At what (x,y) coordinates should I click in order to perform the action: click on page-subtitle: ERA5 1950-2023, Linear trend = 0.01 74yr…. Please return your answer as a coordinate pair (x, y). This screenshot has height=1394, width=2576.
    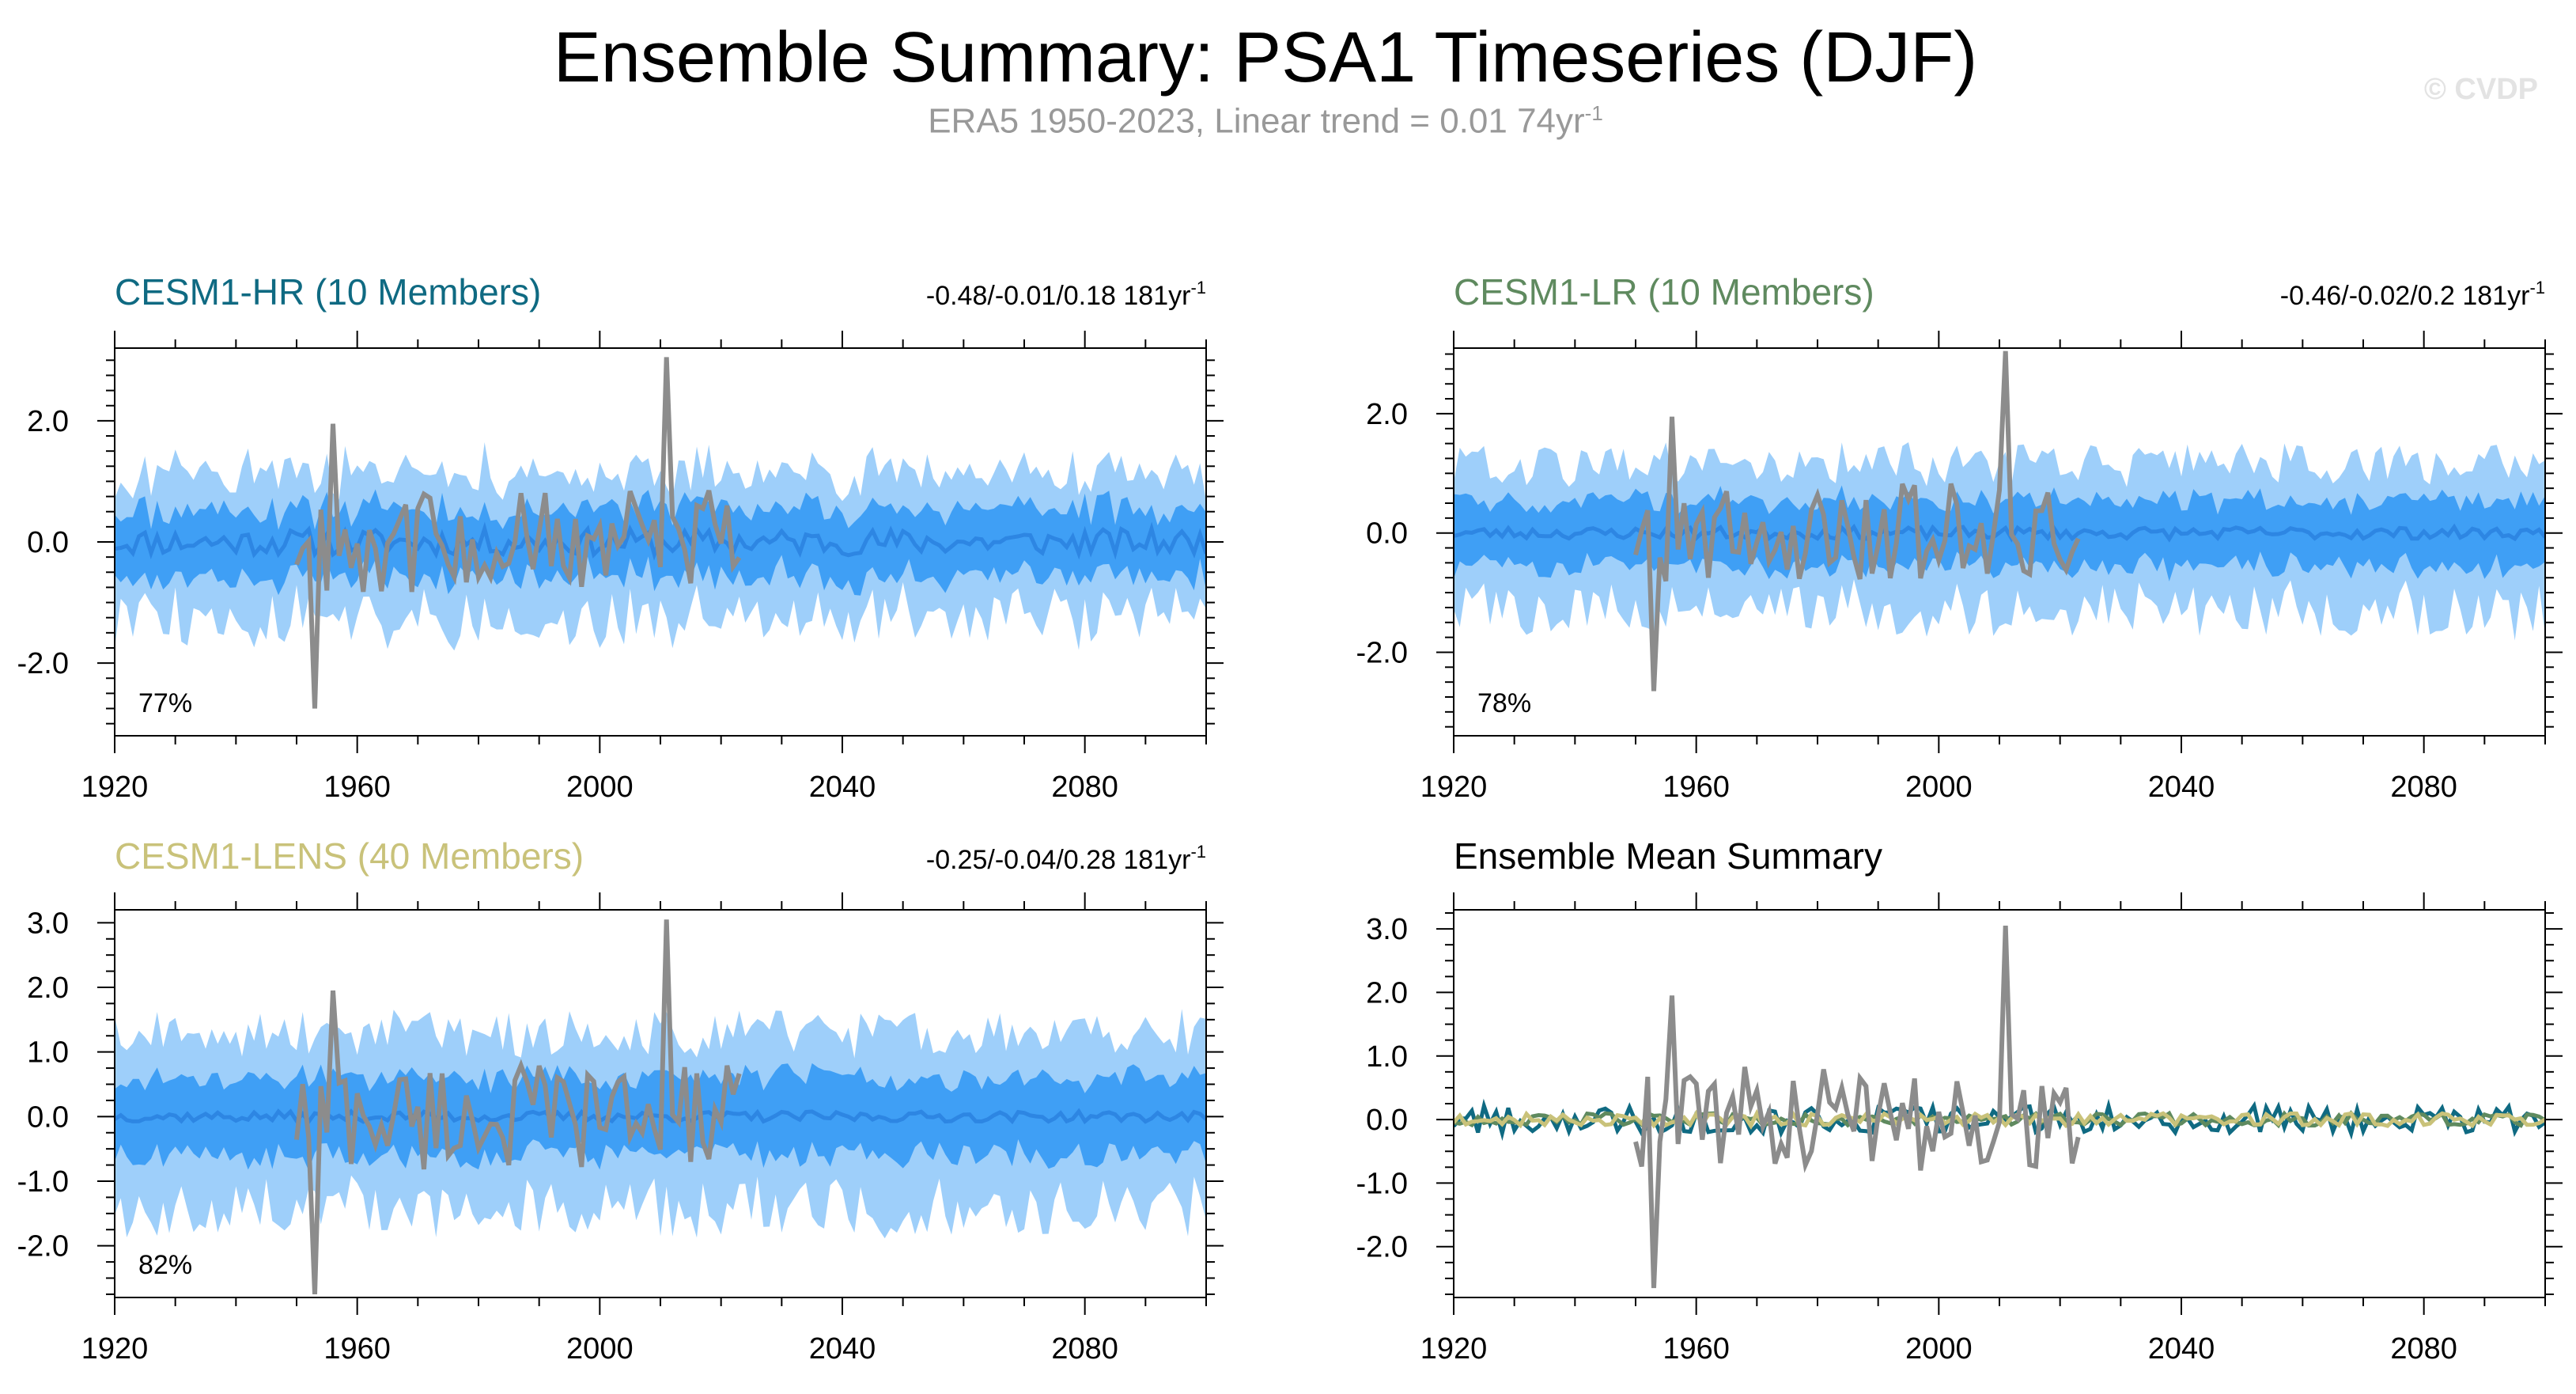
    Looking at the image, I should click on (1265, 121).